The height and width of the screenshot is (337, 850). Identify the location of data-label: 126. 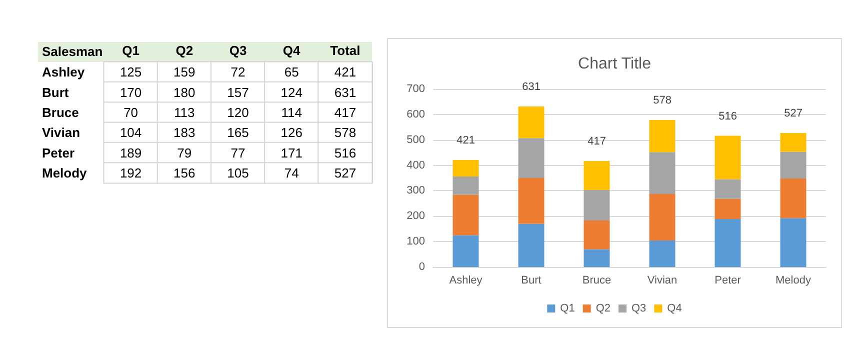
(291, 132).